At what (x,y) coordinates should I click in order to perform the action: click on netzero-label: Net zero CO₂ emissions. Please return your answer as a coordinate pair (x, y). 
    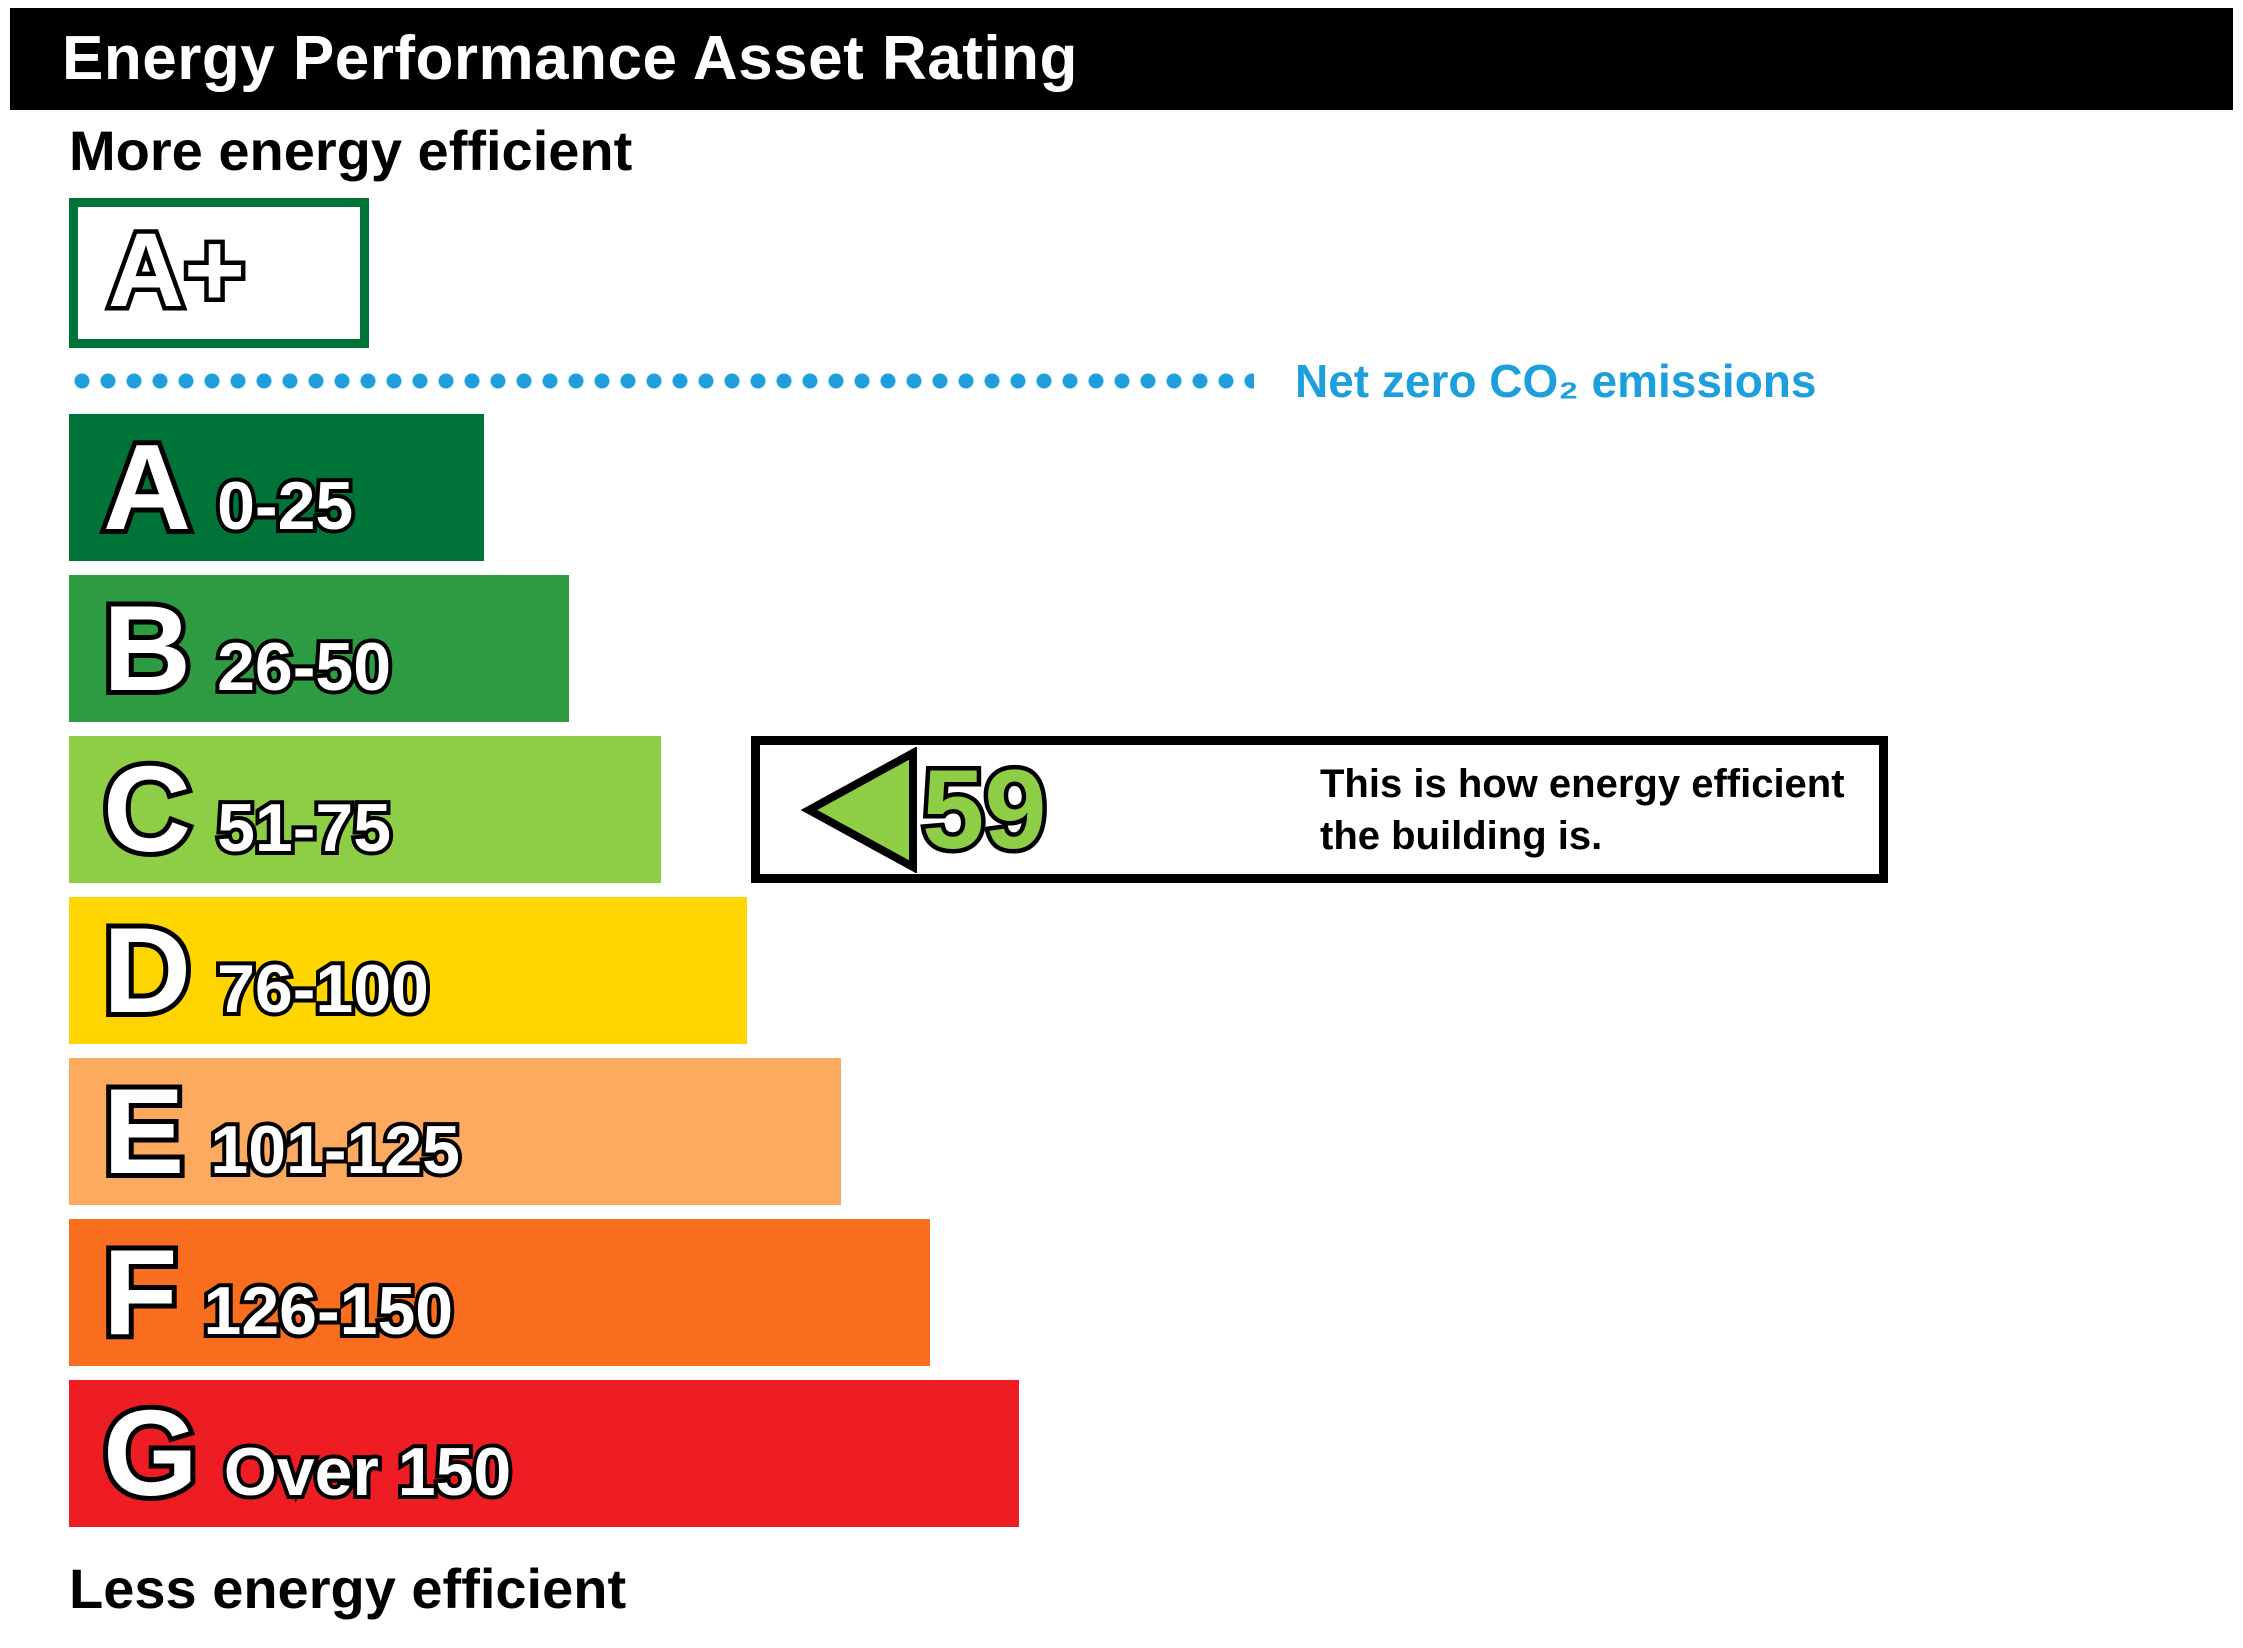
    Looking at the image, I should click on (1556, 381).